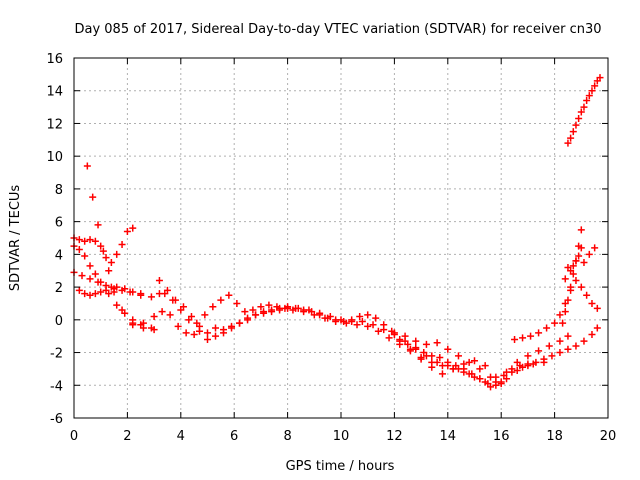 Image resolution: width=640 pixels, height=480 pixels. Describe the element at coordinates (54, 59) in the screenshot. I see `y-tick-label: 16` at that location.